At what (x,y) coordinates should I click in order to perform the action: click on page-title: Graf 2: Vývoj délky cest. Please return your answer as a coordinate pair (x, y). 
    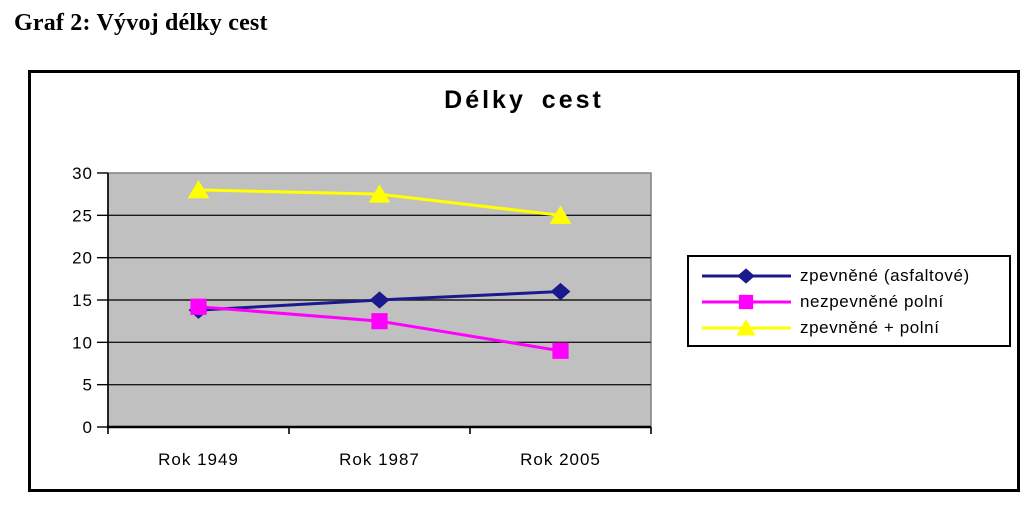
    Looking at the image, I should click on (141, 23).